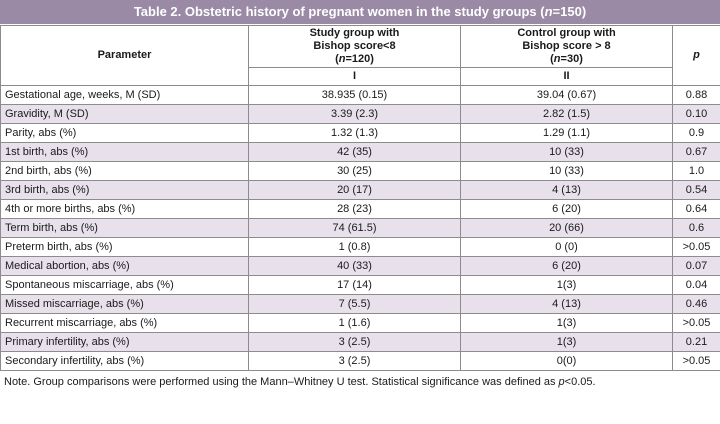 This screenshot has width=720, height=424. I want to click on header-group1-n-label: n, so click(342, 59).